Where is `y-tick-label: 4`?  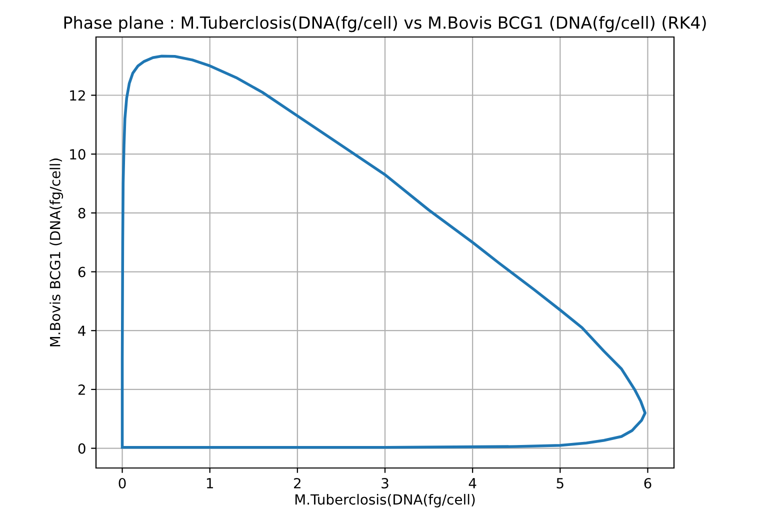 y-tick-label: 4 is located at coordinates (82, 331).